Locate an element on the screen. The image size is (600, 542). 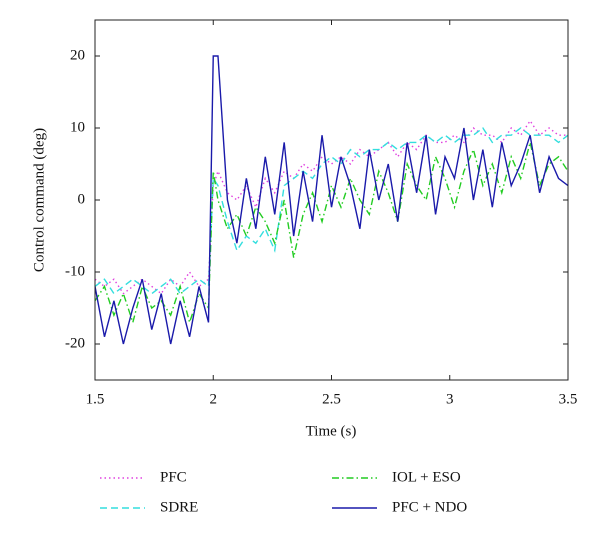
y-axis-label: Control command (deg) is located at coordinates (39, 200).